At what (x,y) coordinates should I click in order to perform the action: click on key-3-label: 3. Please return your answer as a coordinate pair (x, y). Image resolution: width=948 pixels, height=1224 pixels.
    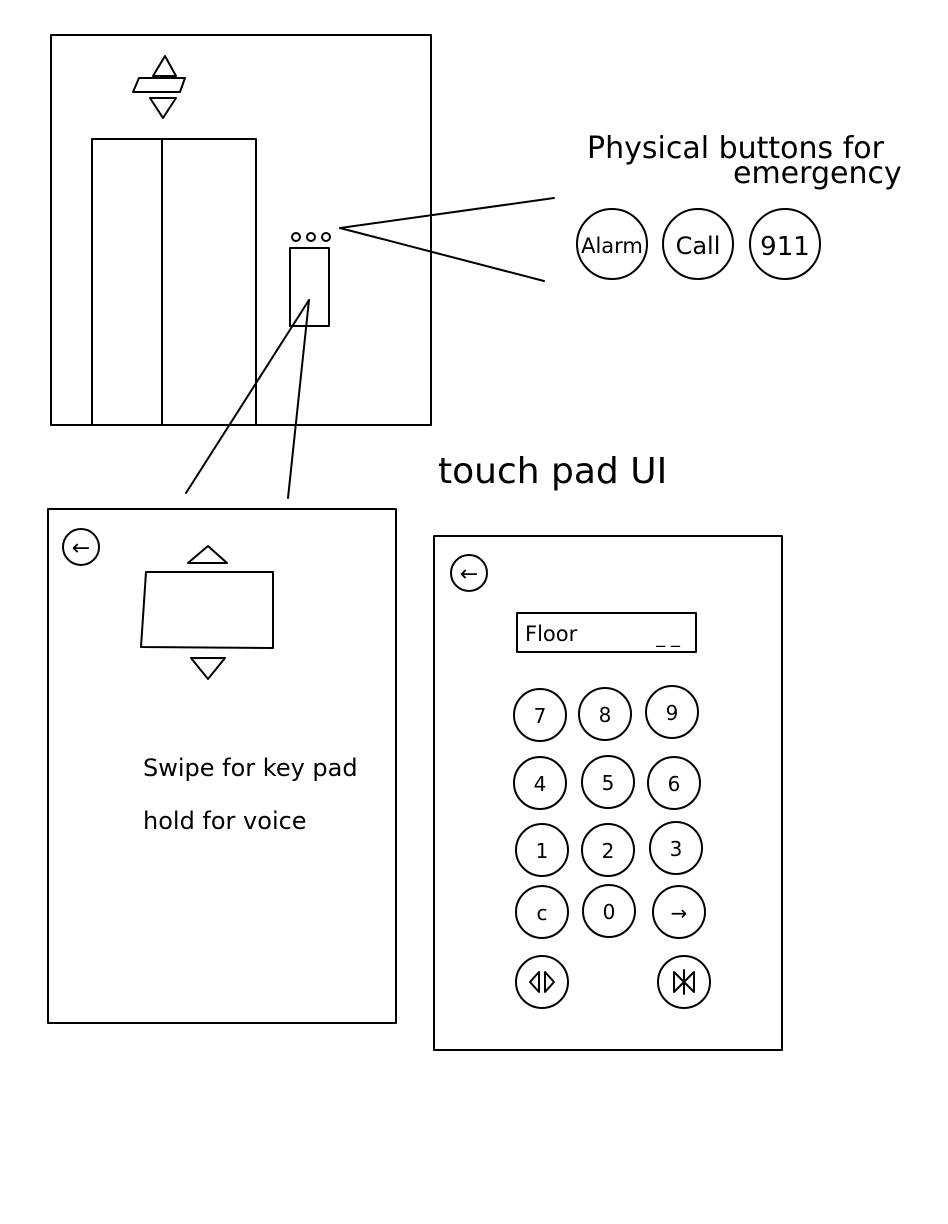
    Looking at the image, I should click on (676, 849).